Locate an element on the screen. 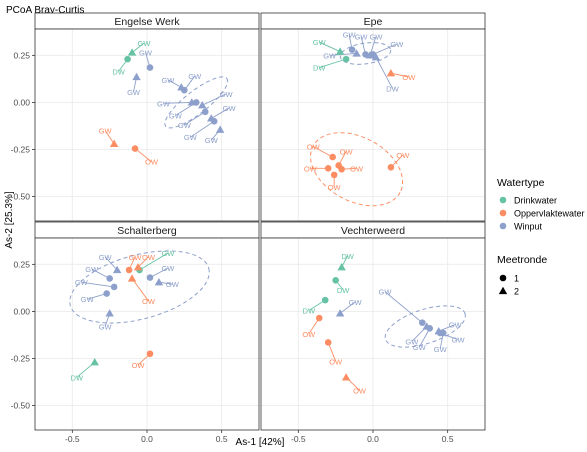 This screenshot has width=587, height=452. y-axis-label: As-2 [25.3%] is located at coordinates (9, 219).